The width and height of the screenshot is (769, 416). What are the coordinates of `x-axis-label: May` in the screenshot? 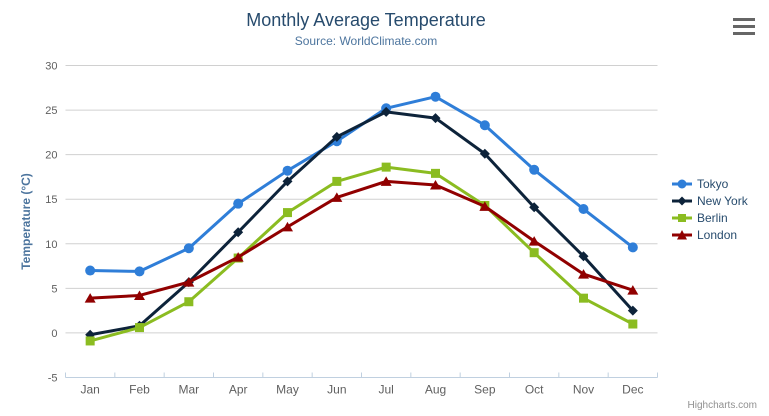 It's located at (287, 390).